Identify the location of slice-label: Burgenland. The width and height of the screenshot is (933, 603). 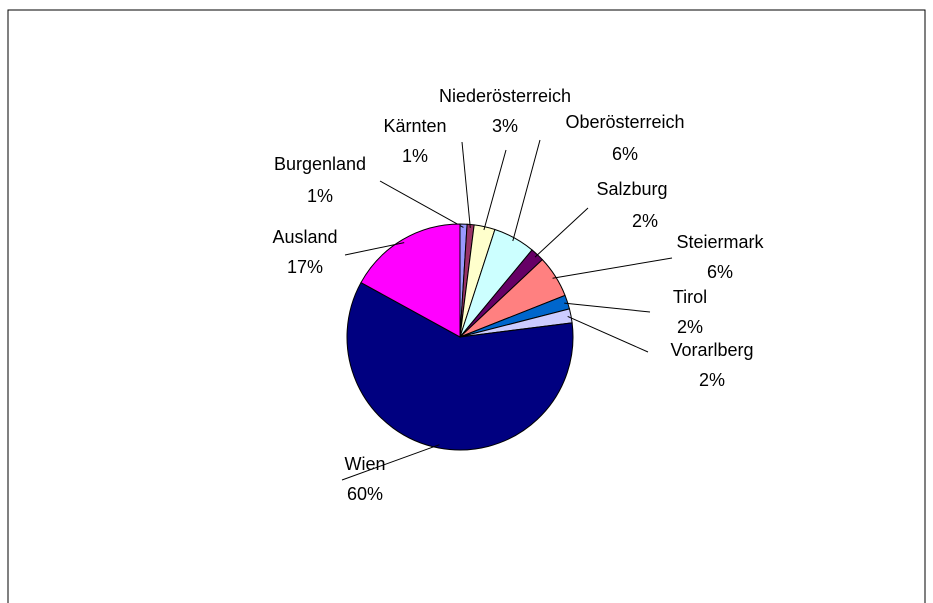
(320, 164).